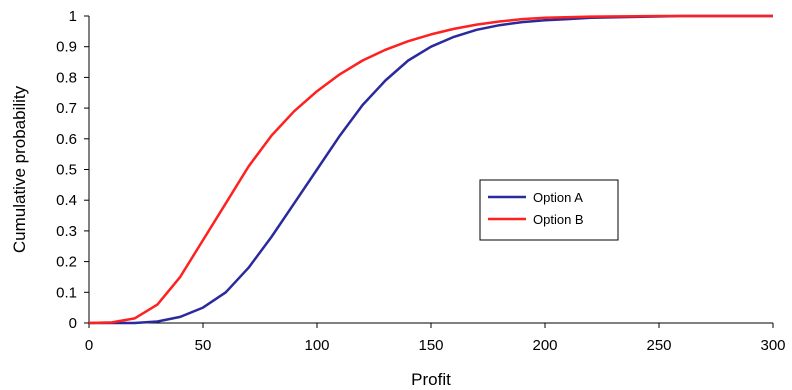 The width and height of the screenshot is (792, 390). Describe the element at coordinates (66, 262) in the screenshot. I see `y-tick-label: 0.2` at that location.